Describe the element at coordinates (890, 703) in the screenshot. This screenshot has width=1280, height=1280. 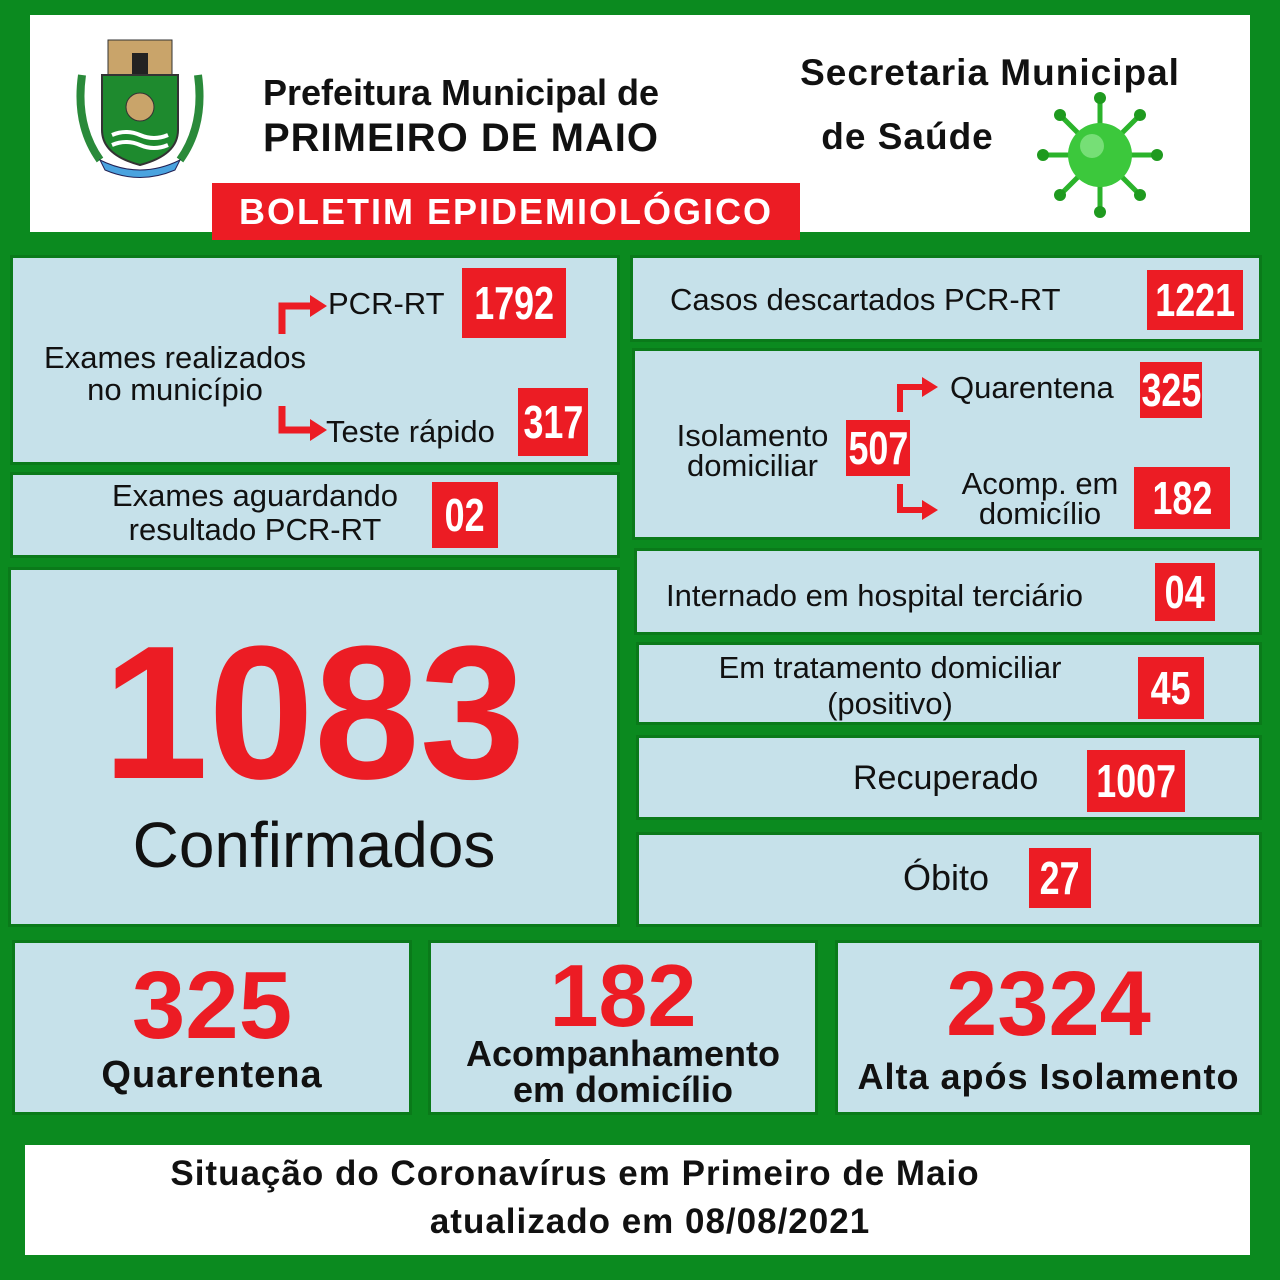
I see `tratamento-label-2: (positivo)` at that location.